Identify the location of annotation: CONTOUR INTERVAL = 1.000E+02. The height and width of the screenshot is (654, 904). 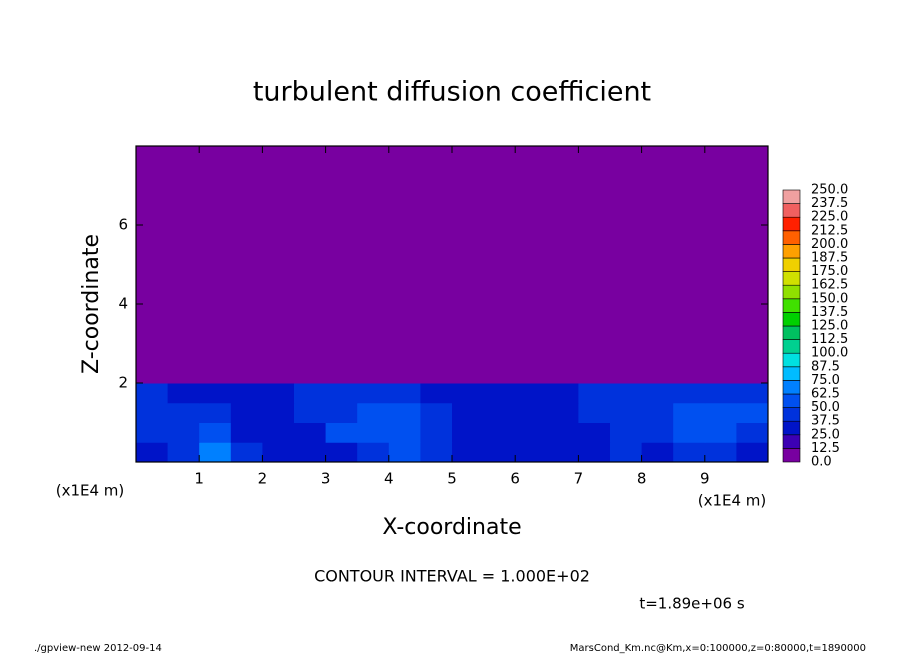
(452, 576).